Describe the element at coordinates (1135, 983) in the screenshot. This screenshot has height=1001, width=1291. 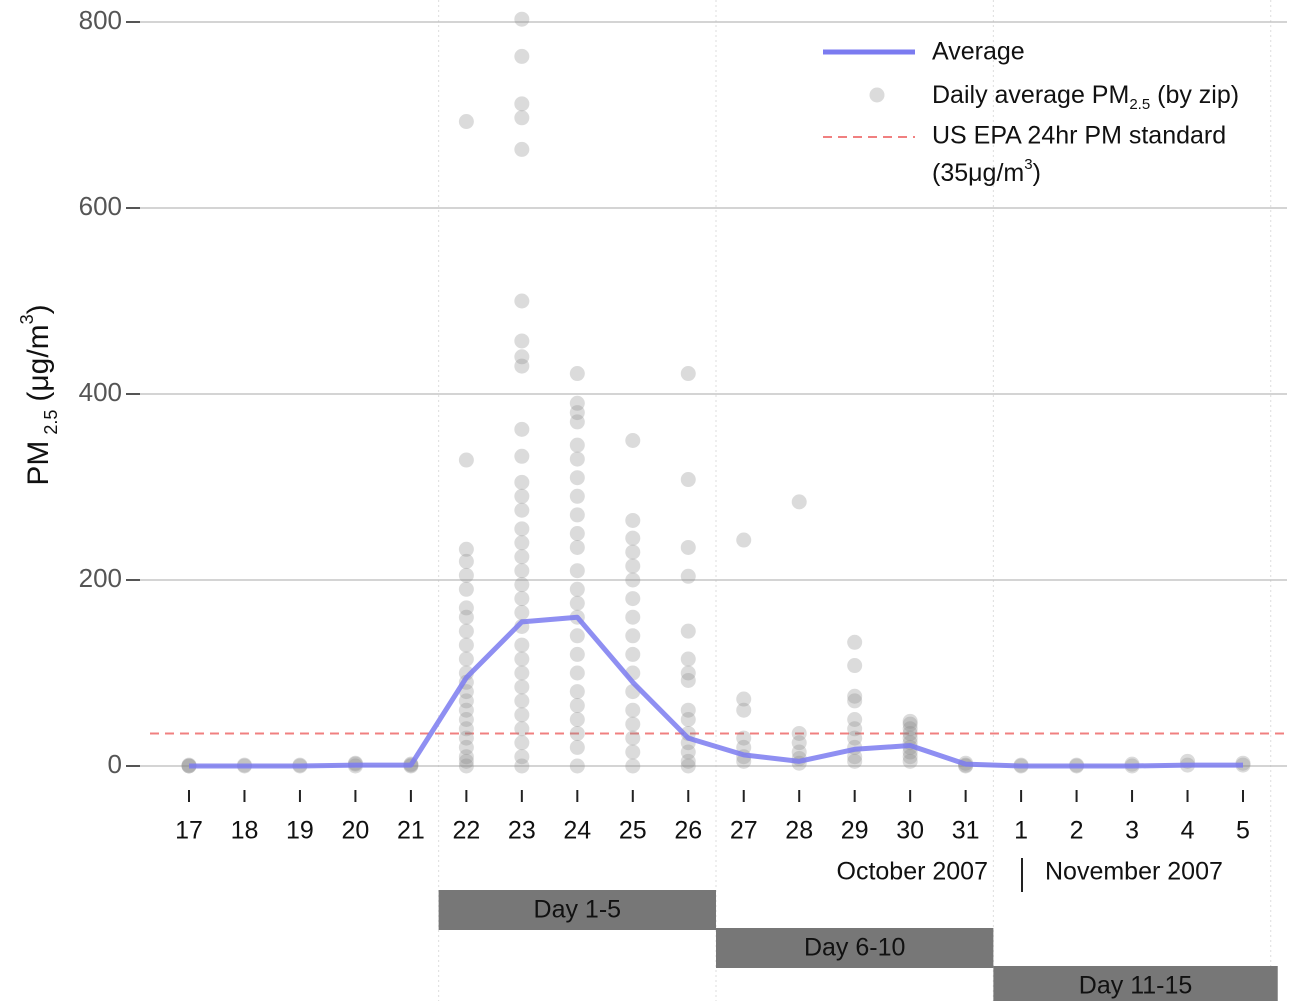
I see `period-band` at that location.